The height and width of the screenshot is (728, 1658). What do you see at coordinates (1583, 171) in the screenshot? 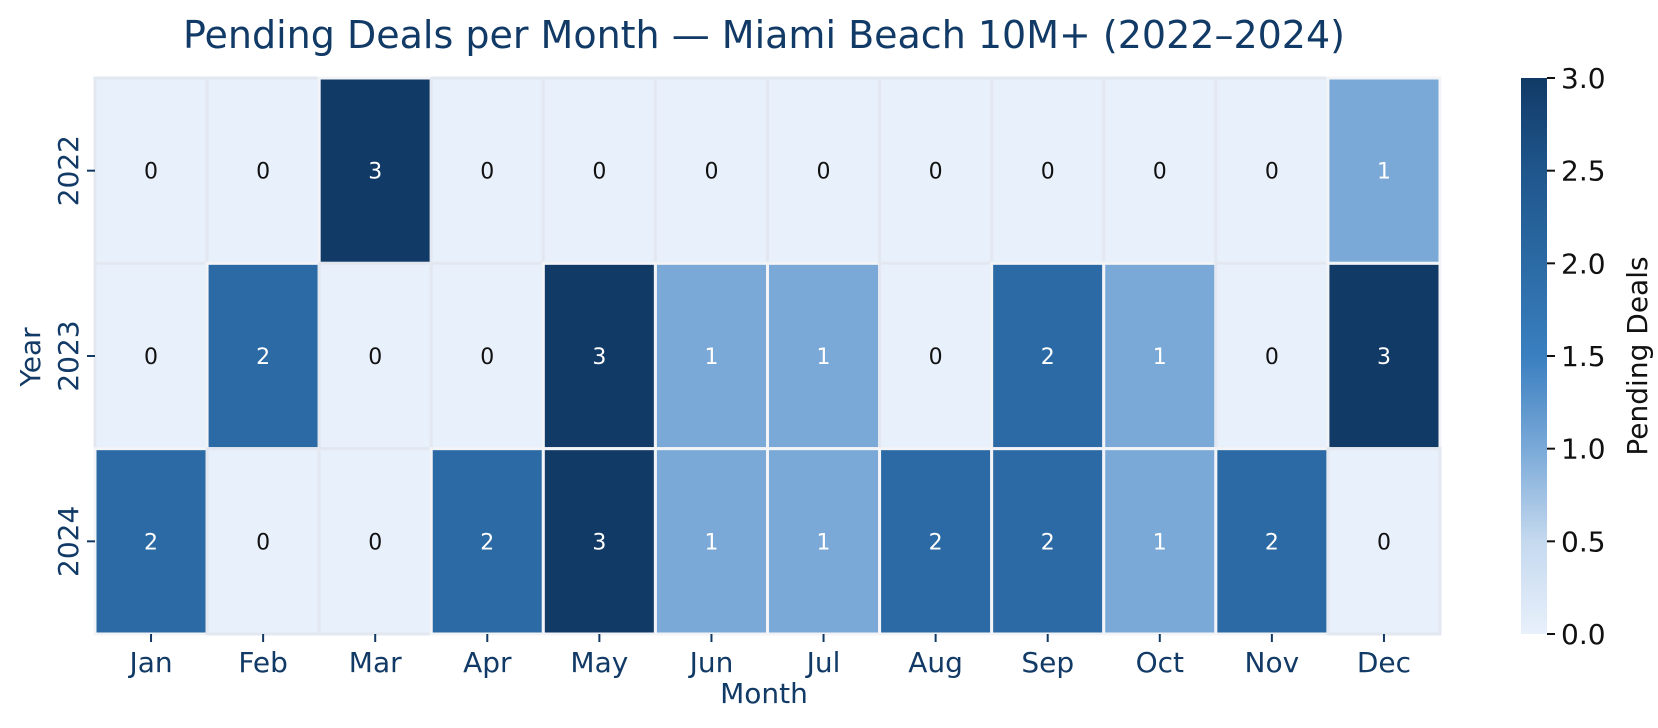
I see `colorbar-tick-label: 2.5` at bounding box center [1583, 171].